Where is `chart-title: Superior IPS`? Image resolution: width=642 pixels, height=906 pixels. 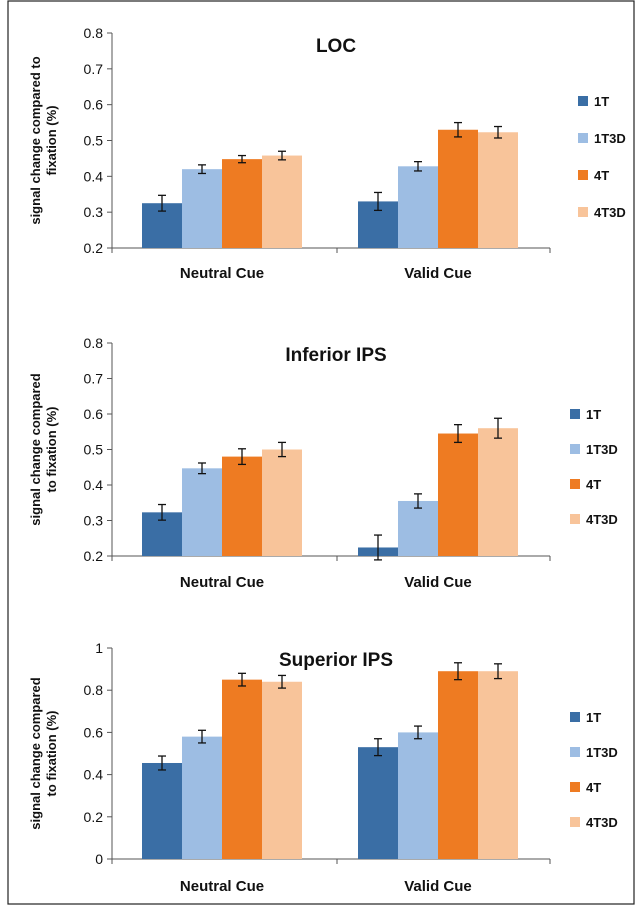 chart-title: Superior IPS is located at coordinates (336, 660).